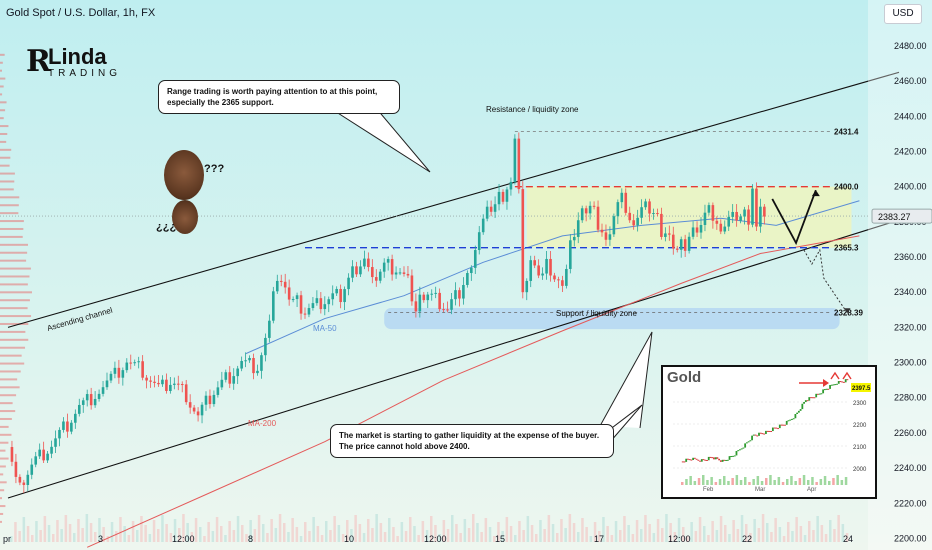 This screenshot has width=932, height=550. Describe the element at coordinates (910, 257) in the screenshot. I see `price-tick-label: 2360.00` at that location.